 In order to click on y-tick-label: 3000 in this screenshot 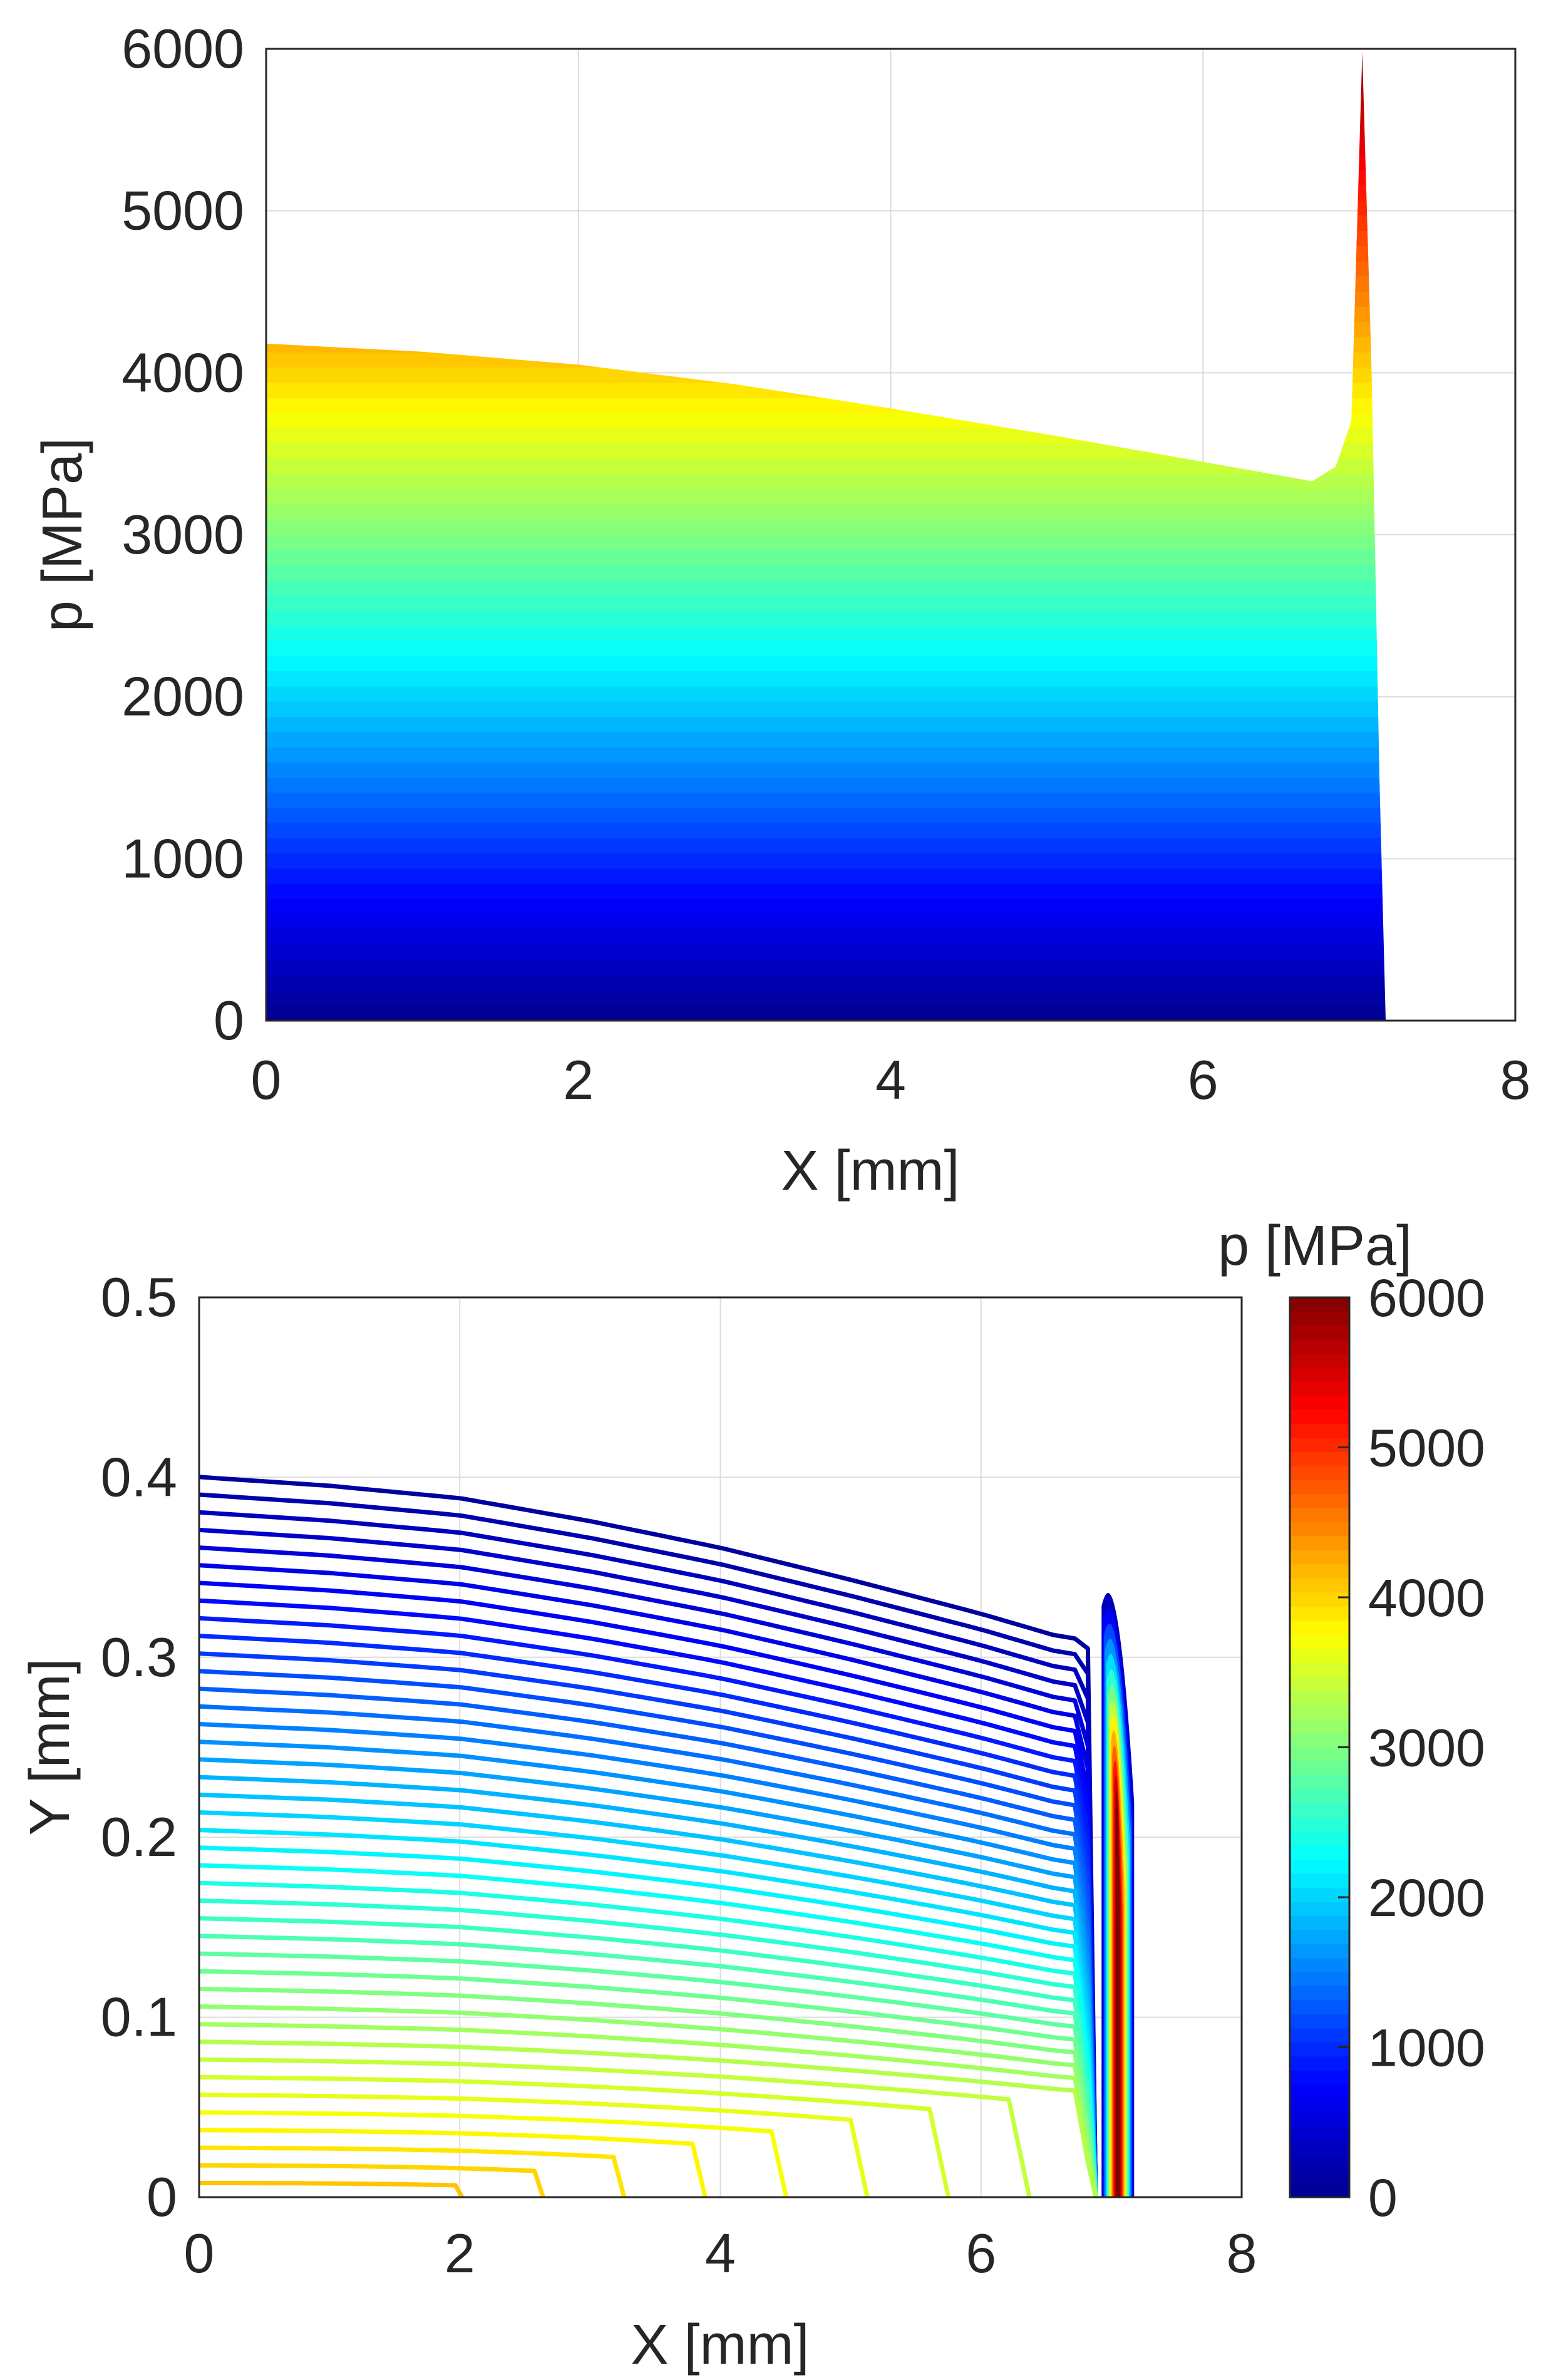, I will do `click(182, 534)`.